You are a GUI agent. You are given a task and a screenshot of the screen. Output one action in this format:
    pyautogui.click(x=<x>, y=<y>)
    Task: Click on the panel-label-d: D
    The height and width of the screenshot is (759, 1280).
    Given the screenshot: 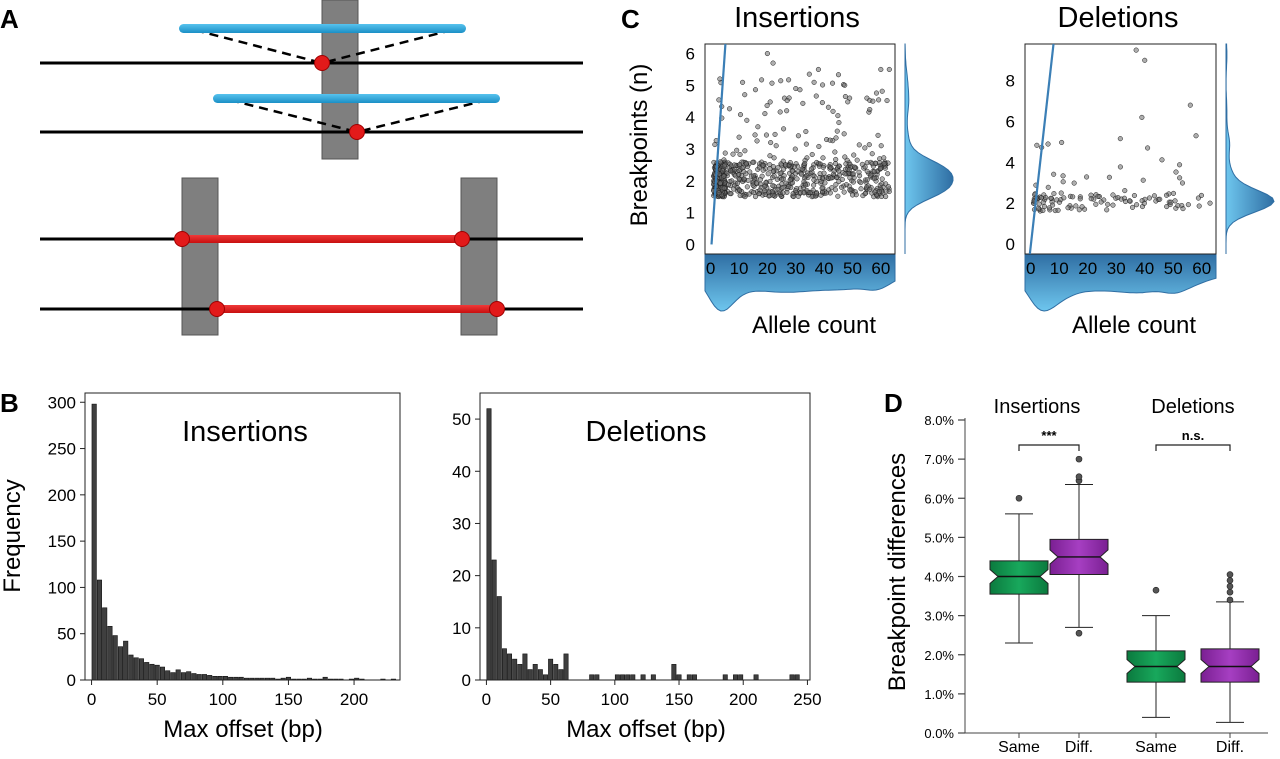 What is the action you would take?
    pyautogui.click(x=893, y=403)
    